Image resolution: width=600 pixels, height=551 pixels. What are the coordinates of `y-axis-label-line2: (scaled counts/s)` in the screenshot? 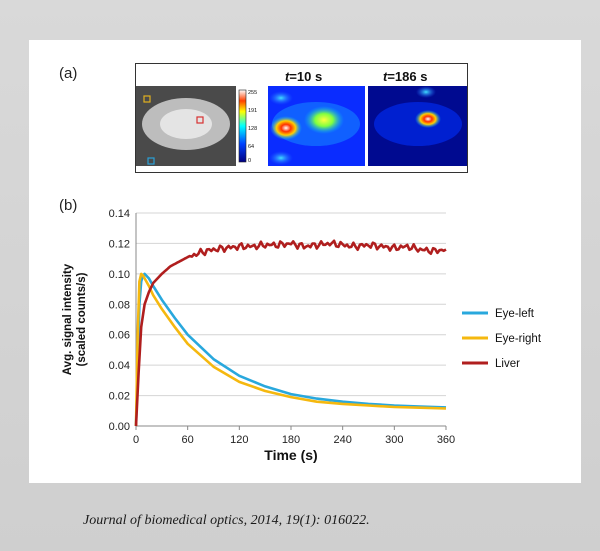 It's located at (82, 319).